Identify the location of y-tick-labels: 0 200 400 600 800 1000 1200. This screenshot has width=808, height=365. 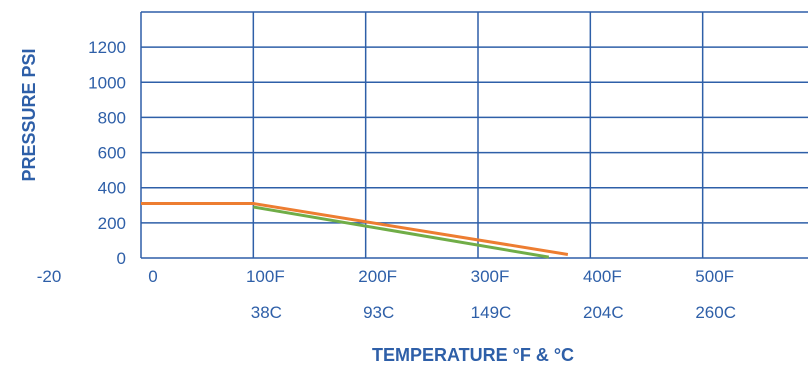
(107, 153).